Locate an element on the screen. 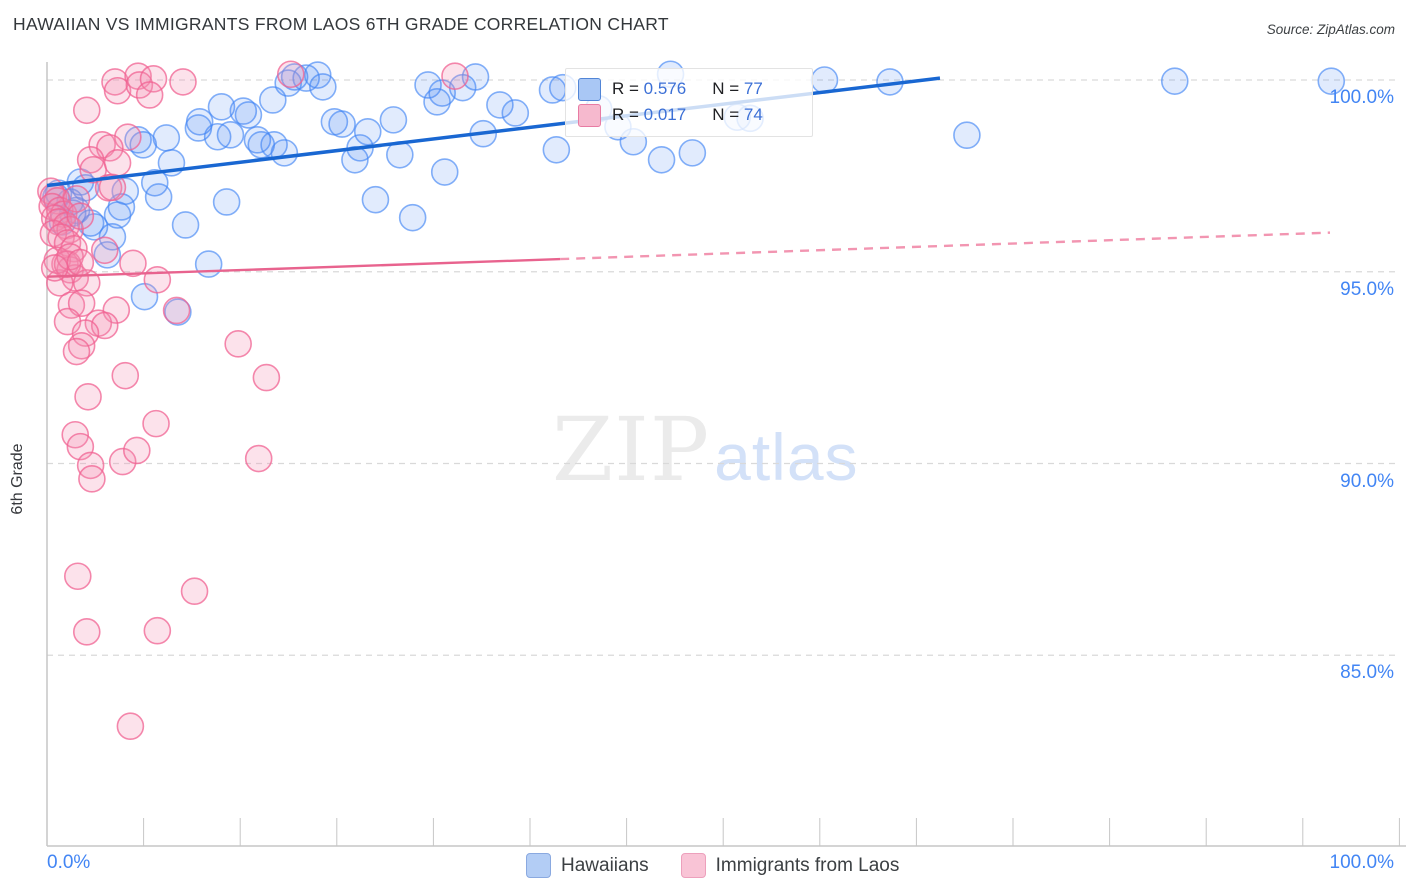 The image size is (1406, 892). n-value-laos: 74 is located at coordinates (753, 114).